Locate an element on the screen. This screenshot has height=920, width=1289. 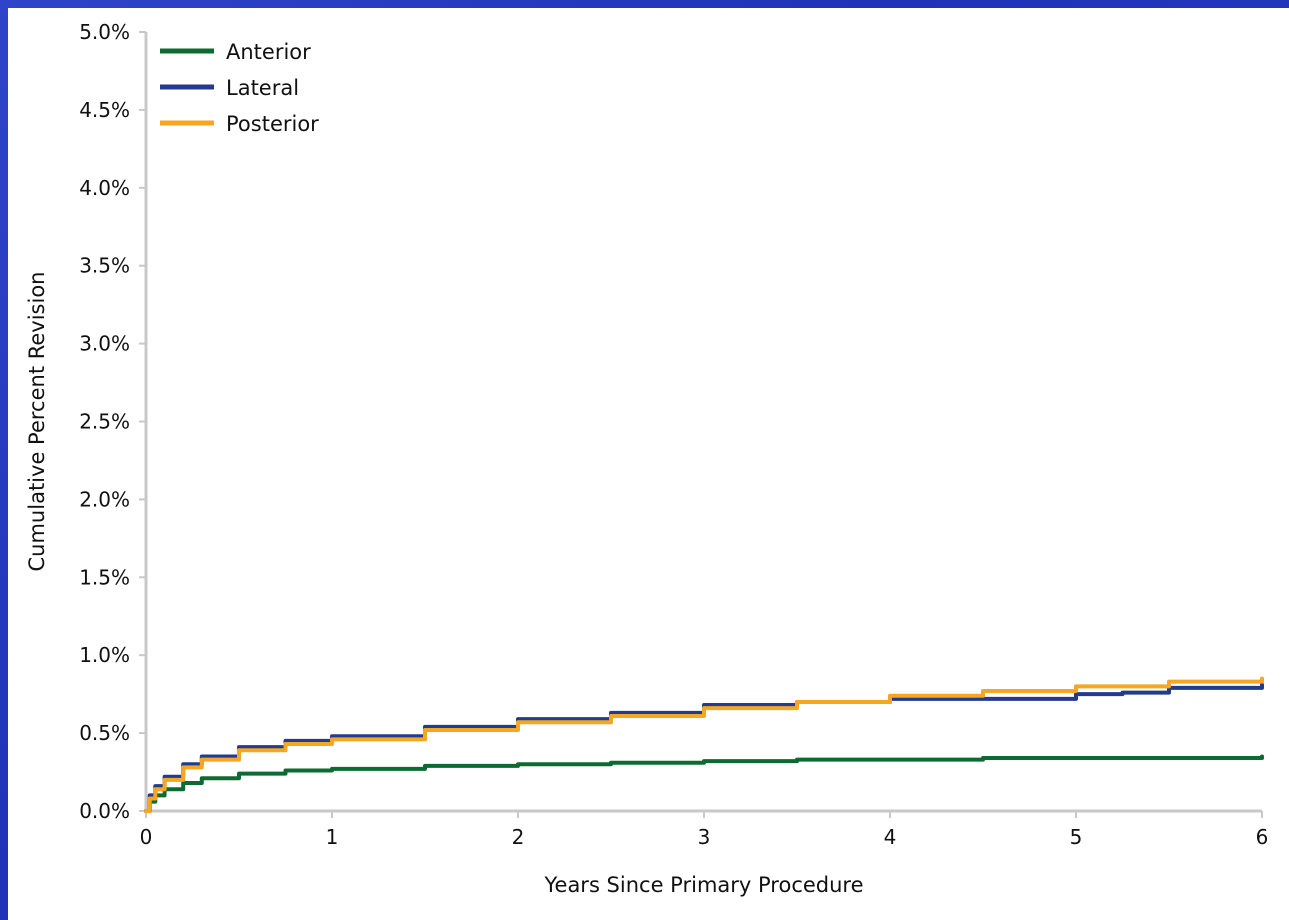
legend: Anterior Lateral Posterior is located at coordinates (239, 88).